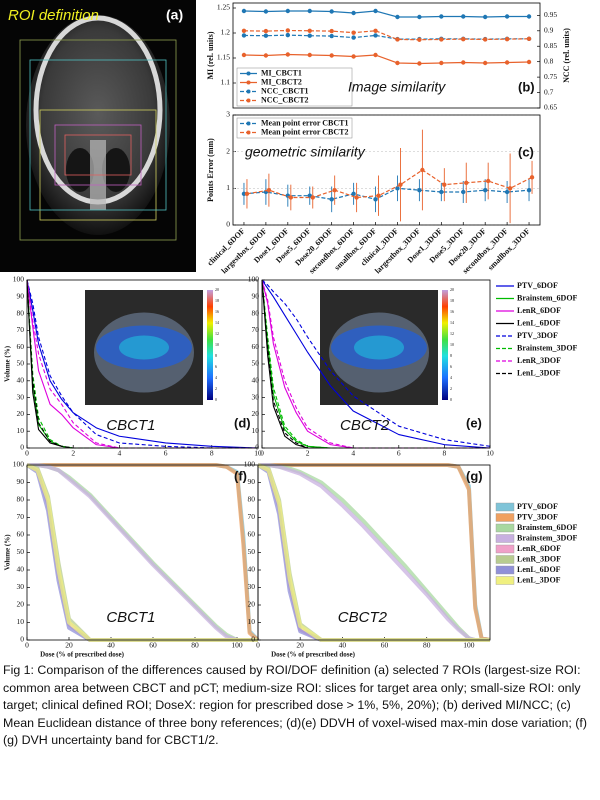 The height and width of the screenshot is (800, 600). What do you see at coordinates (216, 399) in the screenshot?
I see `colorbar-label: 0` at bounding box center [216, 399].